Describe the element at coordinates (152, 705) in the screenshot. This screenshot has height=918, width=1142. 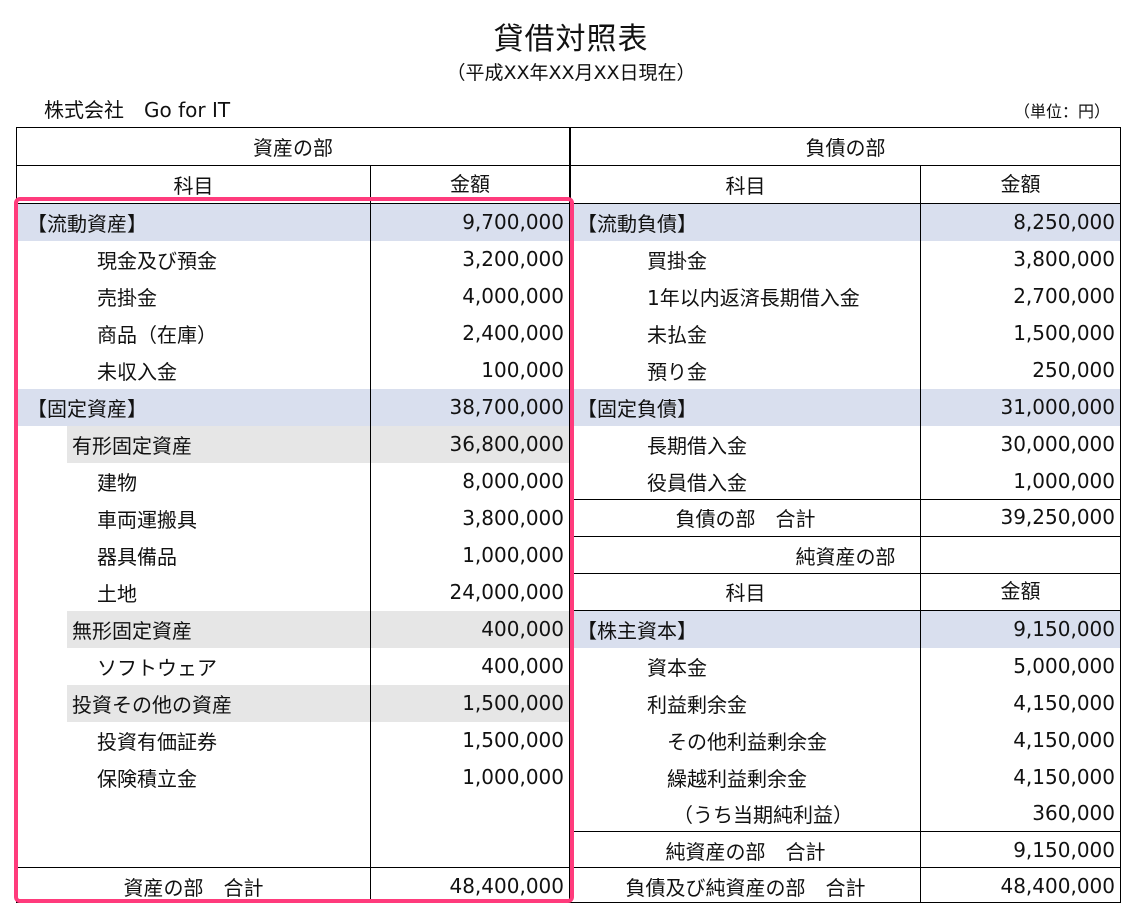
I see `row-label: 投資その他の資産` at that location.